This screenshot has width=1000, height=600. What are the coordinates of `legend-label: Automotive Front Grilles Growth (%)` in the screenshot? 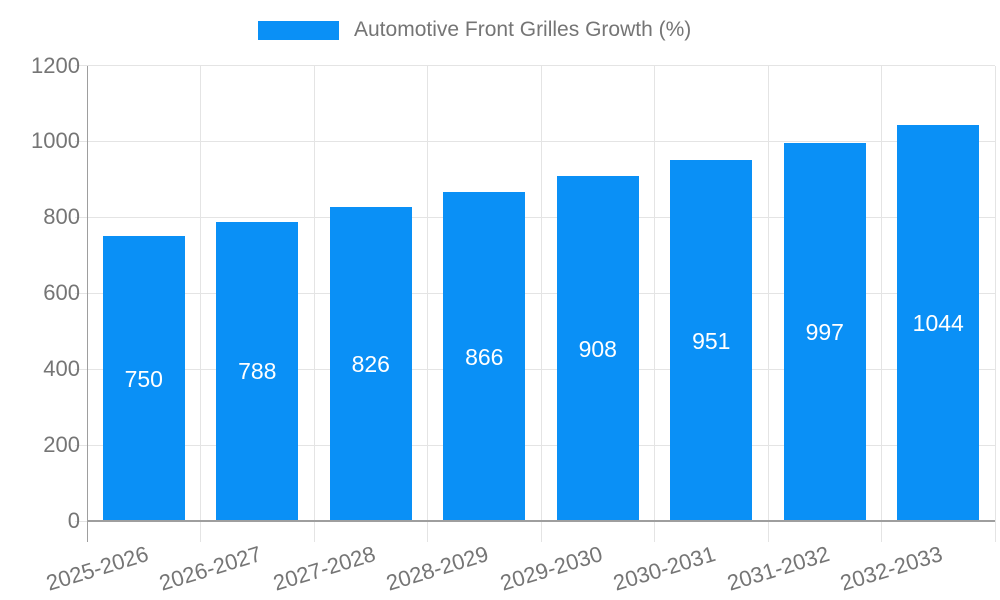 It's located at (523, 29).